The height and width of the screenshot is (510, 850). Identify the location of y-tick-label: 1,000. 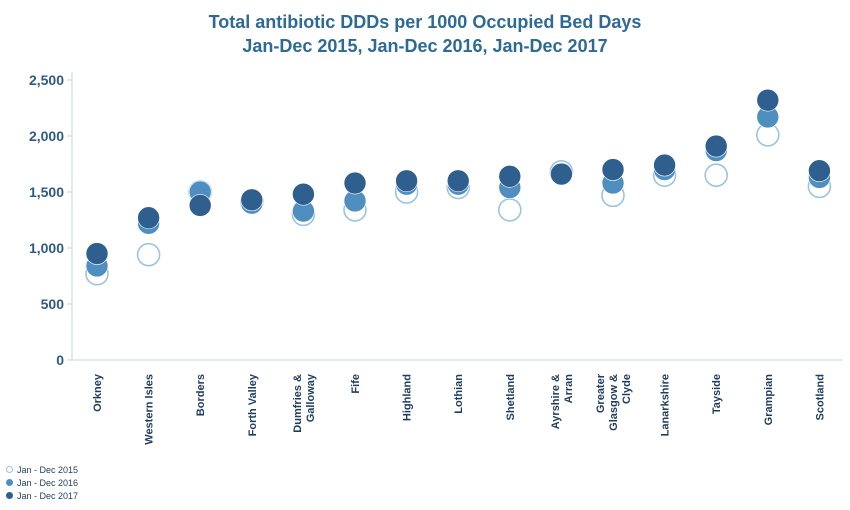
(46, 248).